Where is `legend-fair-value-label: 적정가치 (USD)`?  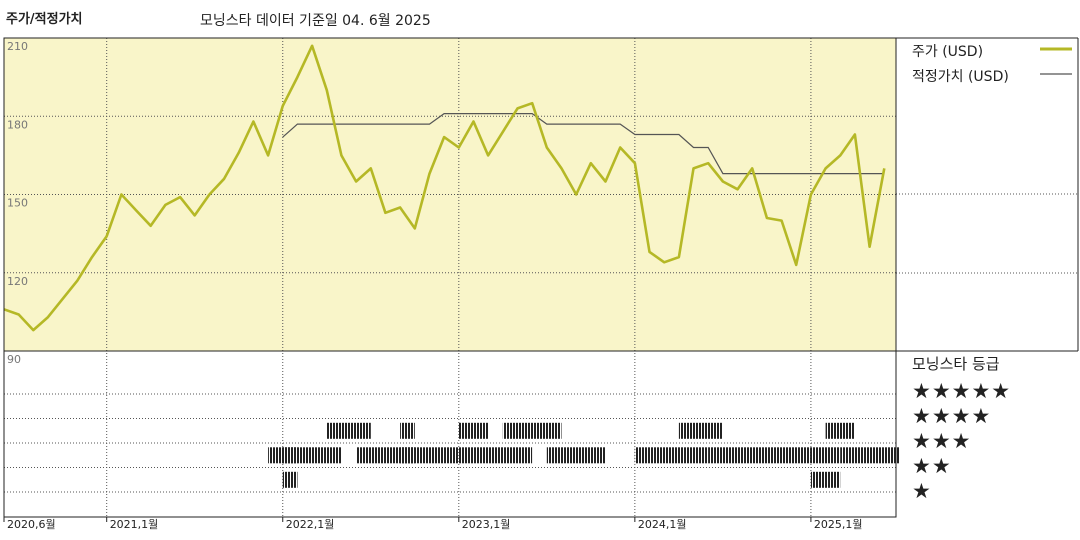
legend-fair-value-label: 적정가치 (USD) is located at coordinates (960, 77).